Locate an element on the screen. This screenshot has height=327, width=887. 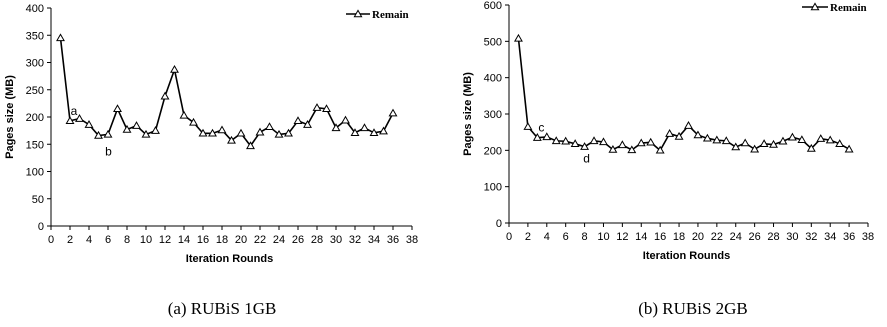
y-tick-label: 600 is located at coordinates (493, 6).